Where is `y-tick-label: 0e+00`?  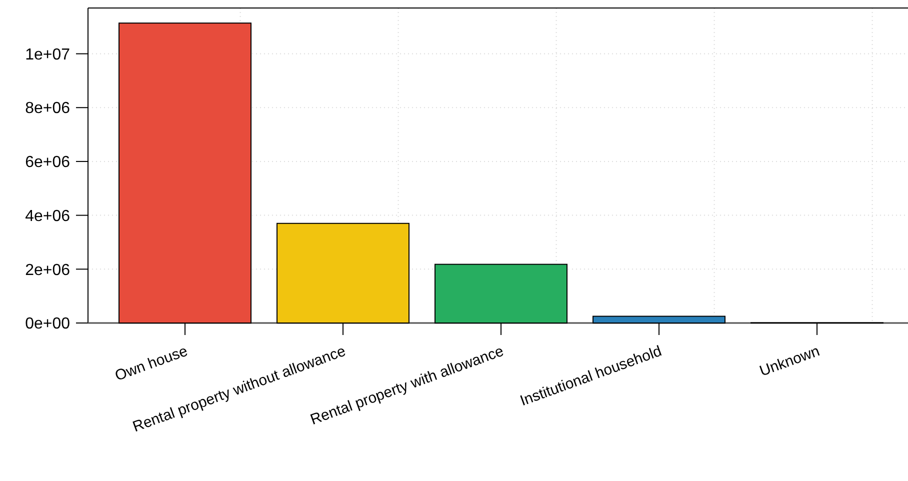
y-tick-label: 0e+00 is located at coordinates (47, 324).